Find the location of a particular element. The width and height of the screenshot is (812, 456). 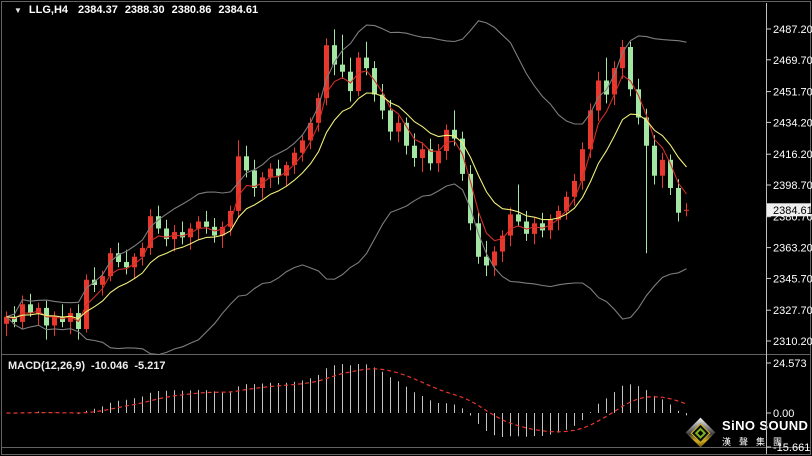

high-value: 2388.30 is located at coordinates (144, 10).